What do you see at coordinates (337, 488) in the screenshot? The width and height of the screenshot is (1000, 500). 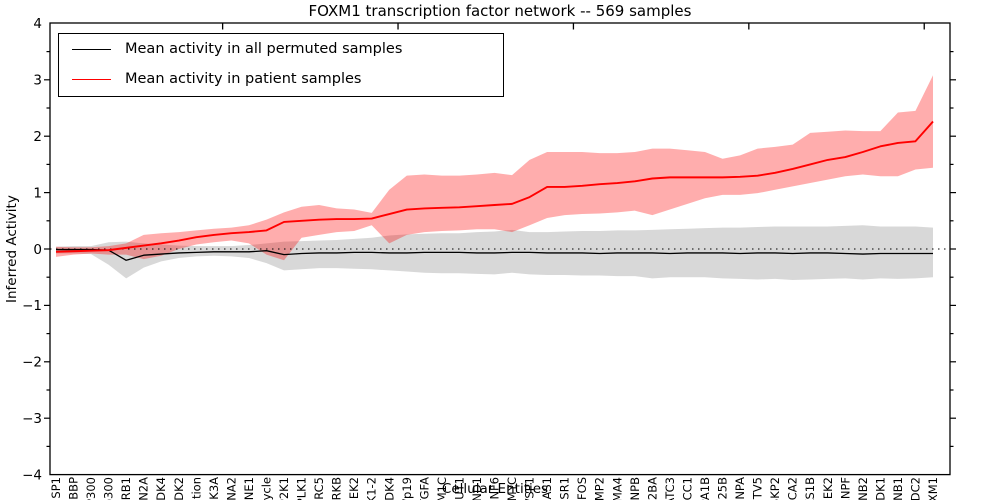 I see `x-category-label: AURKB` at bounding box center [337, 488].